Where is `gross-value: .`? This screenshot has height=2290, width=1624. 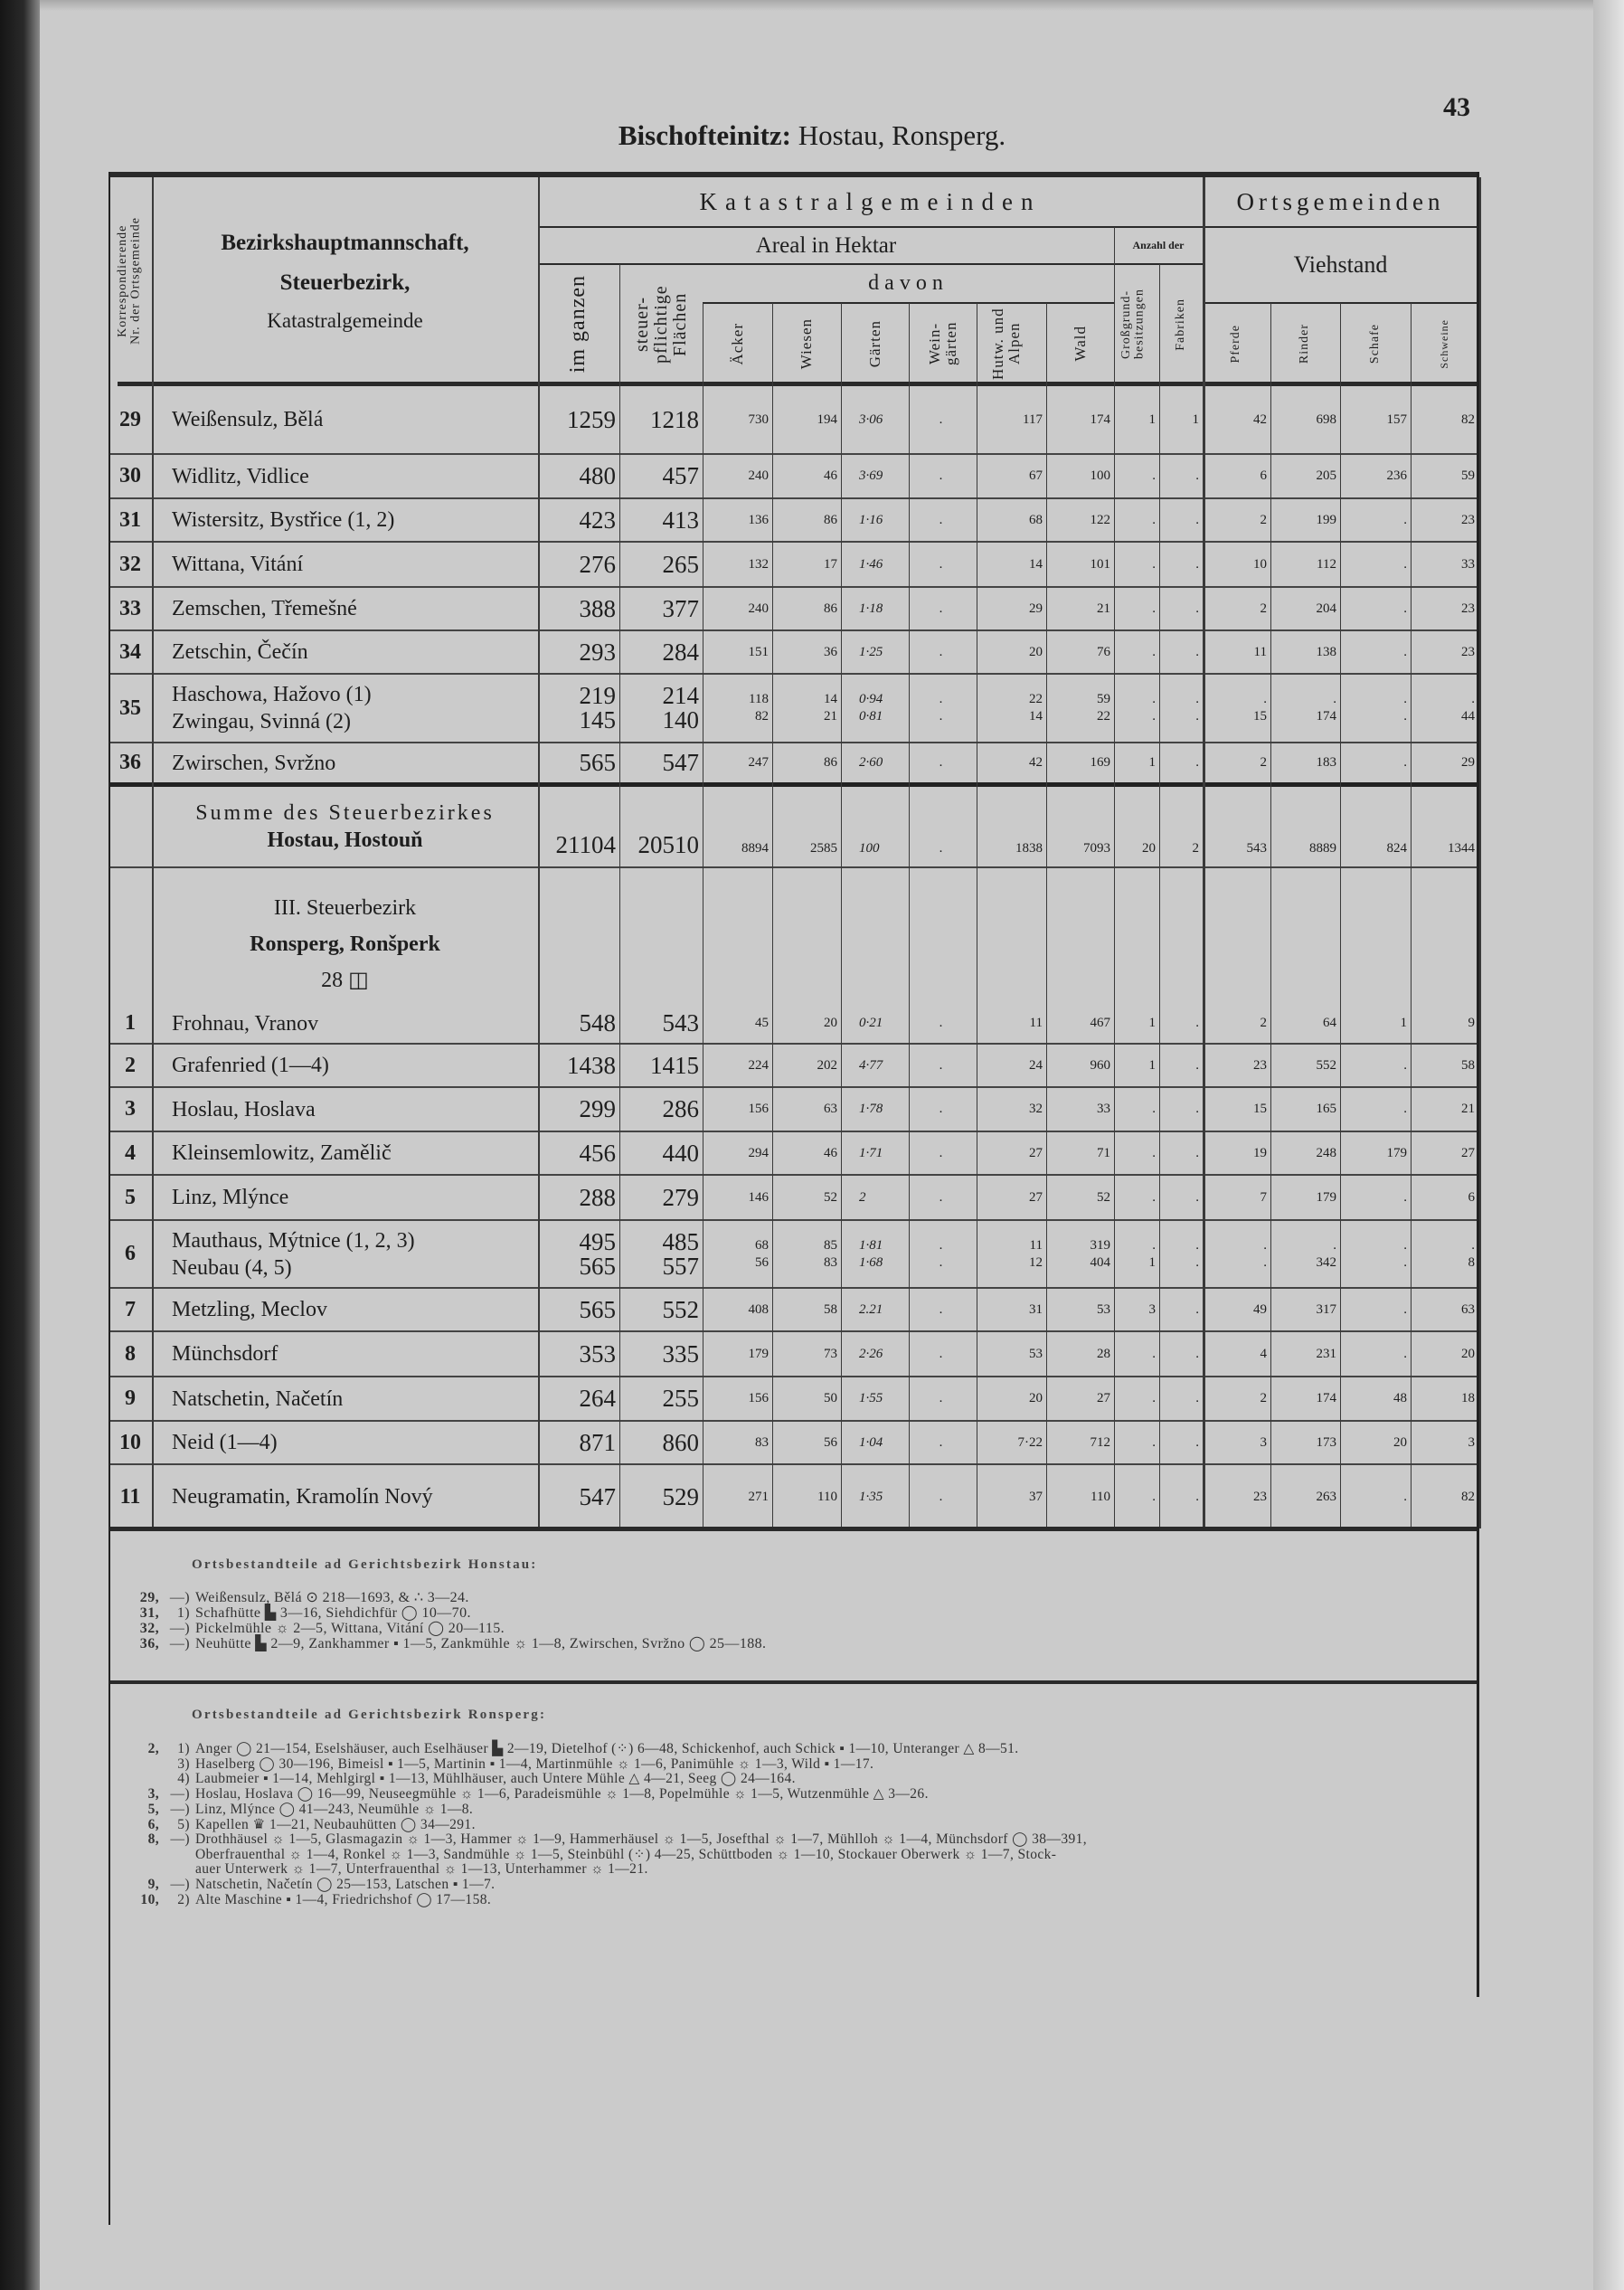
gross-value: . is located at coordinates (1154, 717).